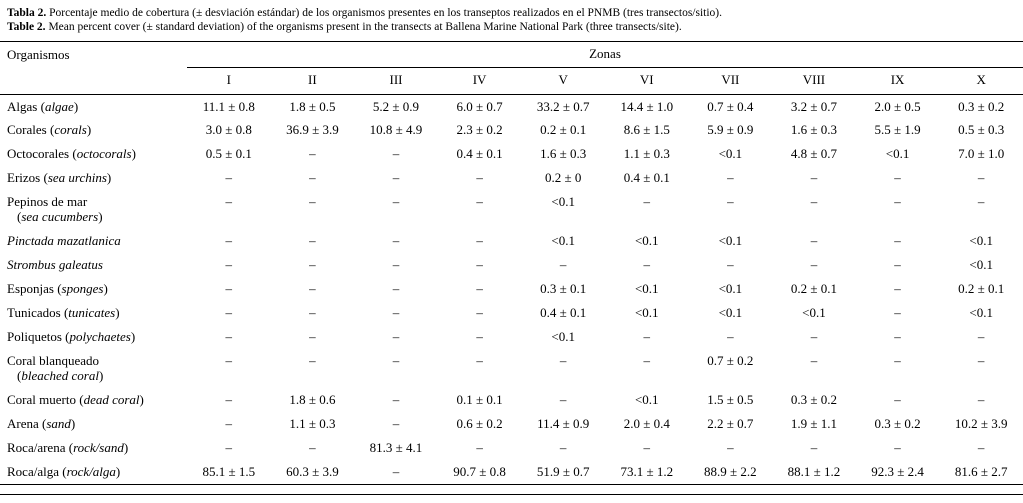  What do you see at coordinates (479, 423) in the screenshot?
I see `value-cell: 0.6 ± 0.2` at bounding box center [479, 423].